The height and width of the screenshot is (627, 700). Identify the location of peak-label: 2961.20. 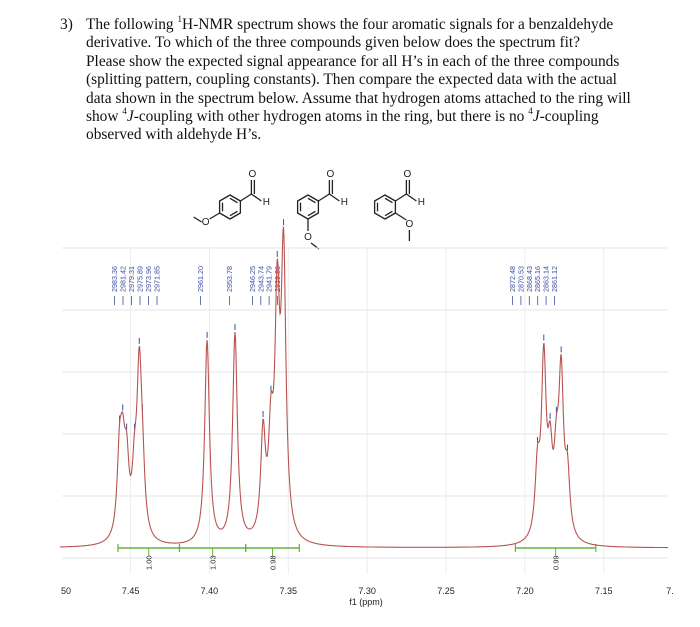
(200, 279).